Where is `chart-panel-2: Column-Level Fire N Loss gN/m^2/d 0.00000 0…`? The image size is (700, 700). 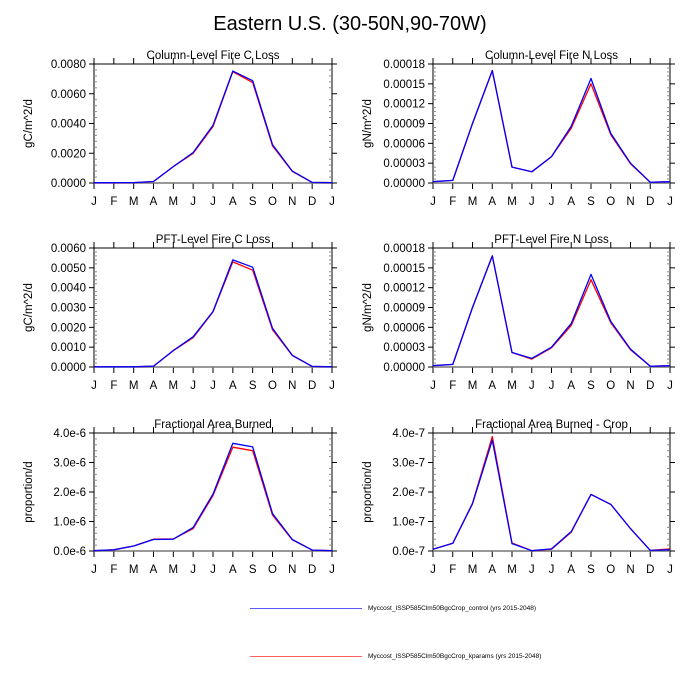
chart-panel-2: Column-Level Fire N Loss gN/m^2/d 0.00000 0… is located at coordinates (518, 129).